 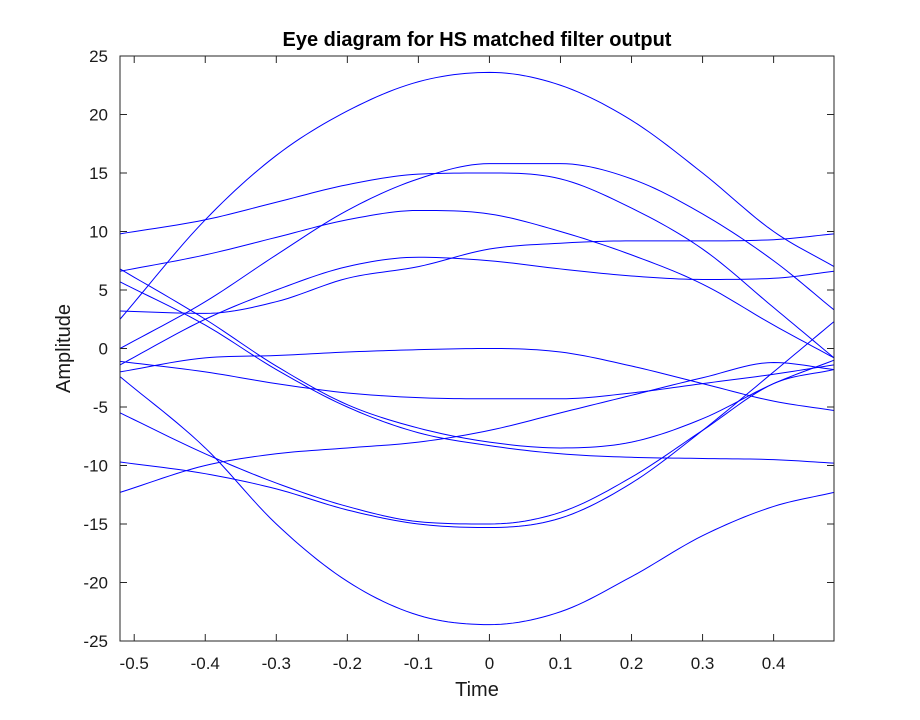 What do you see at coordinates (477, 40) in the screenshot?
I see `chart-title: Eye diagram for HS matched filter output` at bounding box center [477, 40].